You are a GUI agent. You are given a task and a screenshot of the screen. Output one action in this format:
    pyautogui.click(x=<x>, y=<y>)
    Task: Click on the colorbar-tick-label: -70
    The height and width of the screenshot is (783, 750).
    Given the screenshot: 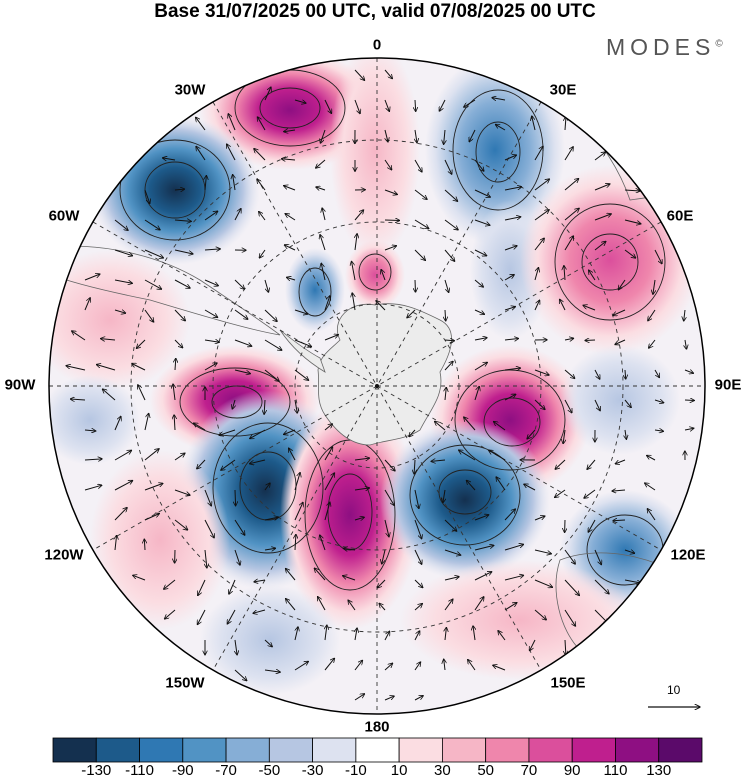 What is the action you would take?
    pyautogui.click(x=226, y=770)
    